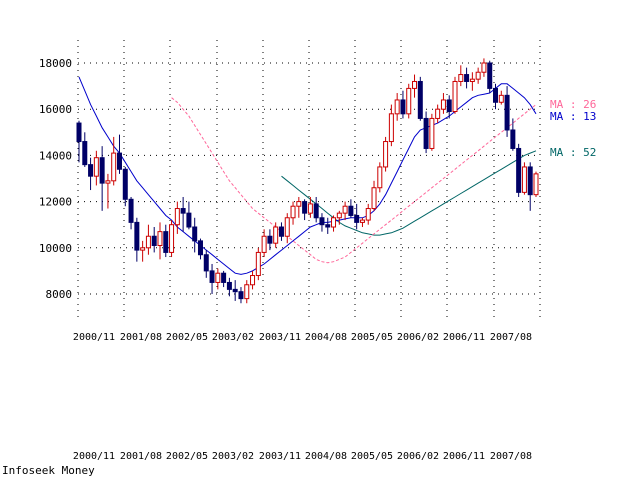 The image size is (630, 494). What do you see at coordinates (233, 456) in the screenshot?
I see `x-tick-label: 2003/02` at bounding box center [233, 456].